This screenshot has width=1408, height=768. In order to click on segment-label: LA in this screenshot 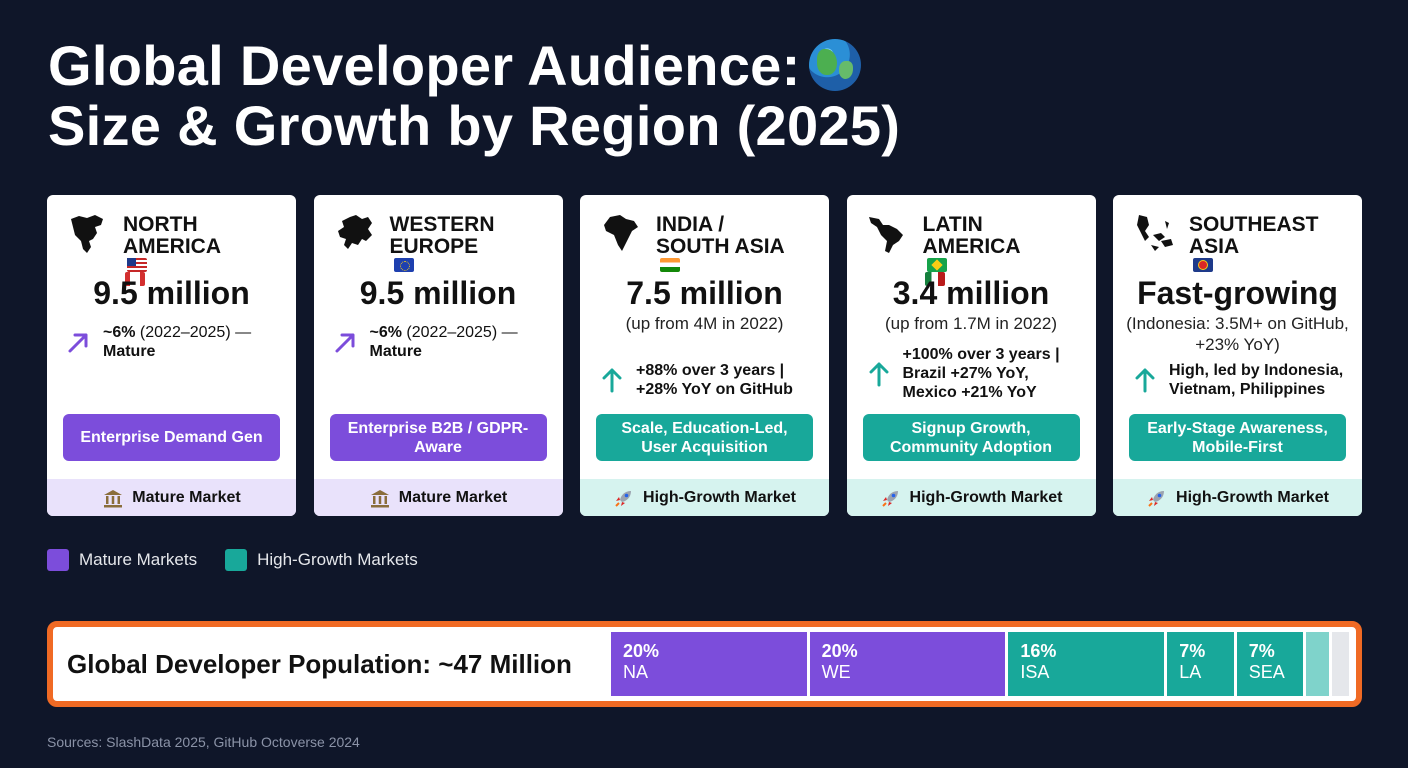, I will do `click(1190, 672)`.